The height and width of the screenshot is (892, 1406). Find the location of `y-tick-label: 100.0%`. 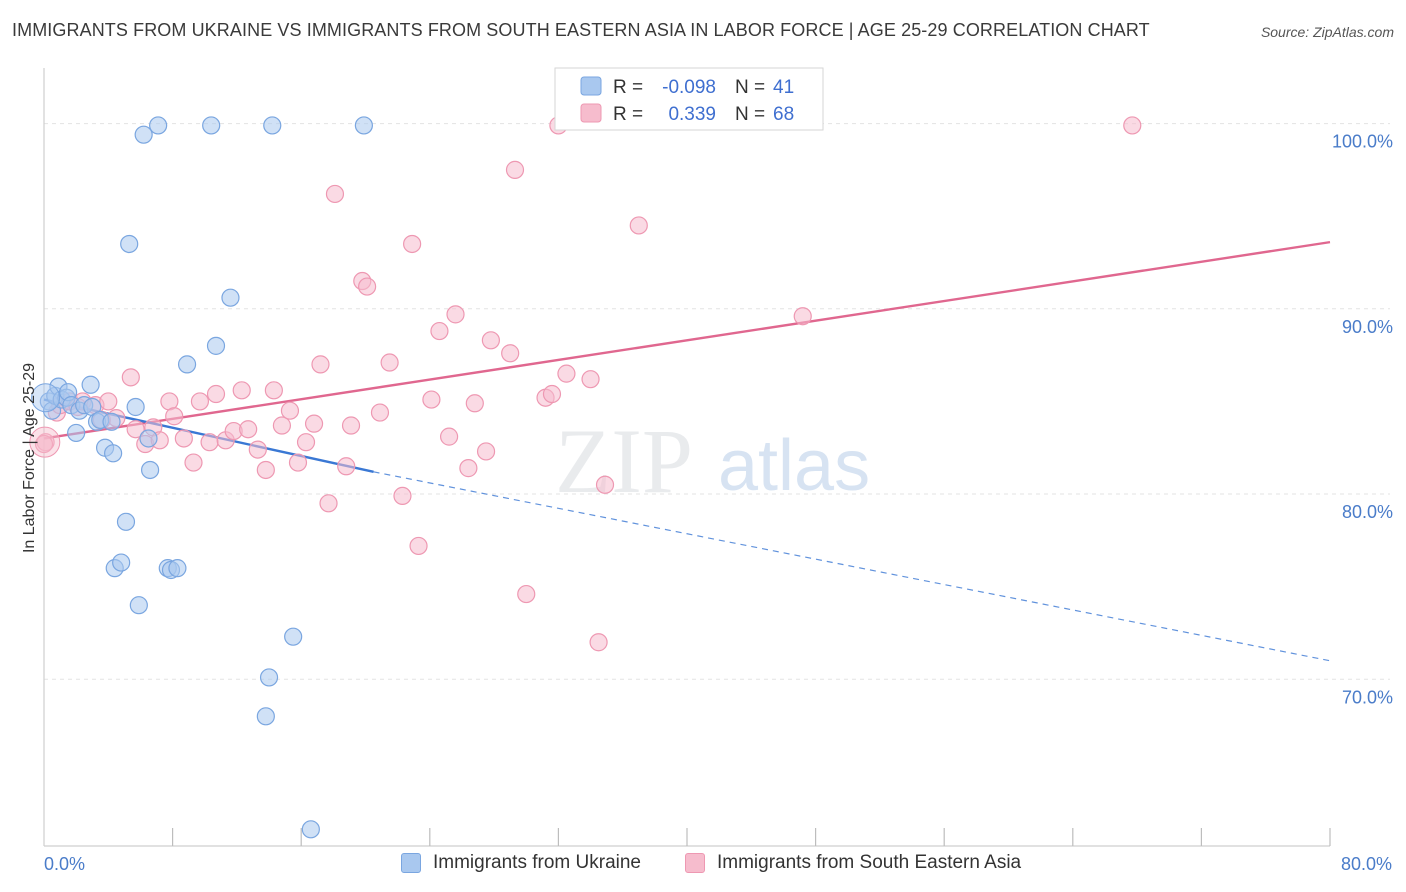

y-tick-label: 100.0% is located at coordinates (1362, 142).